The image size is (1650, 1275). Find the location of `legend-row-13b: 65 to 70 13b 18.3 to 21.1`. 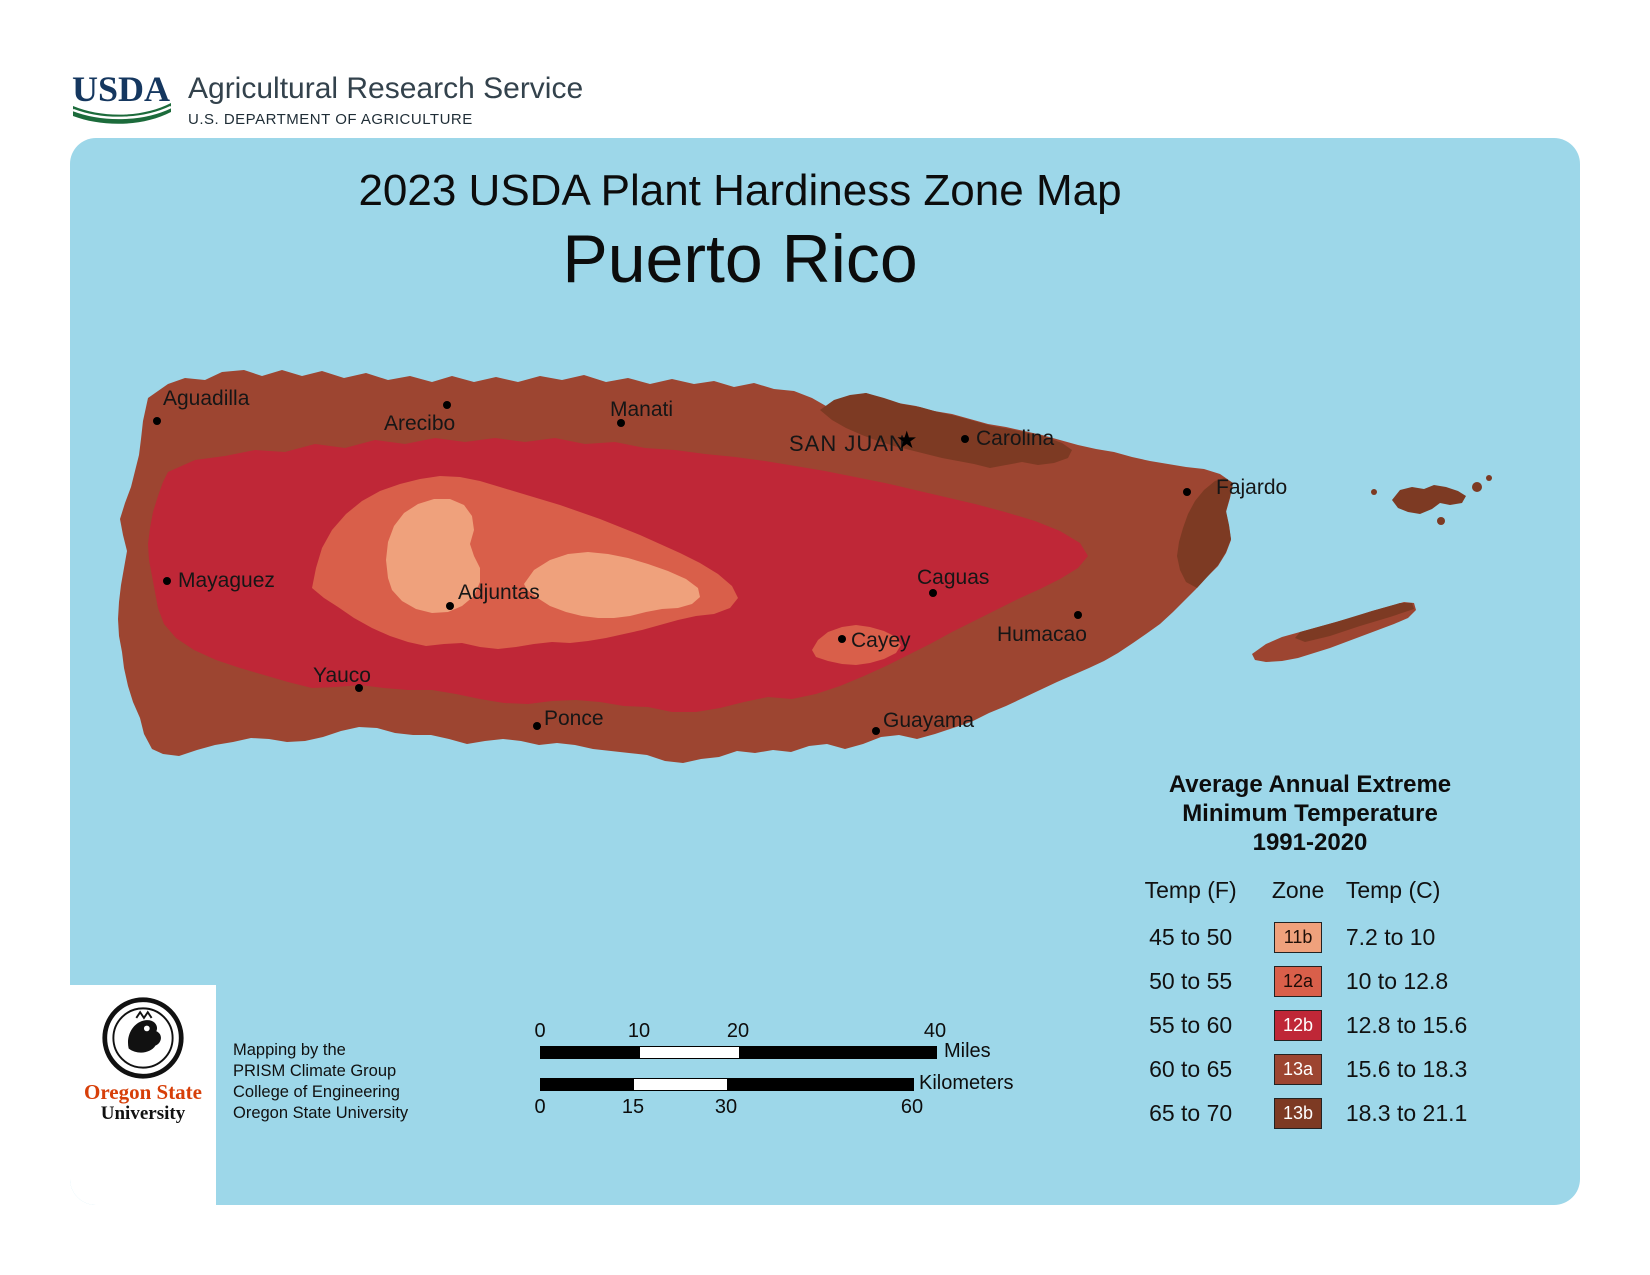

legend-row-13b: 65 to 70 13b 18.3 to 21.1 is located at coordinates (1310, 1113).